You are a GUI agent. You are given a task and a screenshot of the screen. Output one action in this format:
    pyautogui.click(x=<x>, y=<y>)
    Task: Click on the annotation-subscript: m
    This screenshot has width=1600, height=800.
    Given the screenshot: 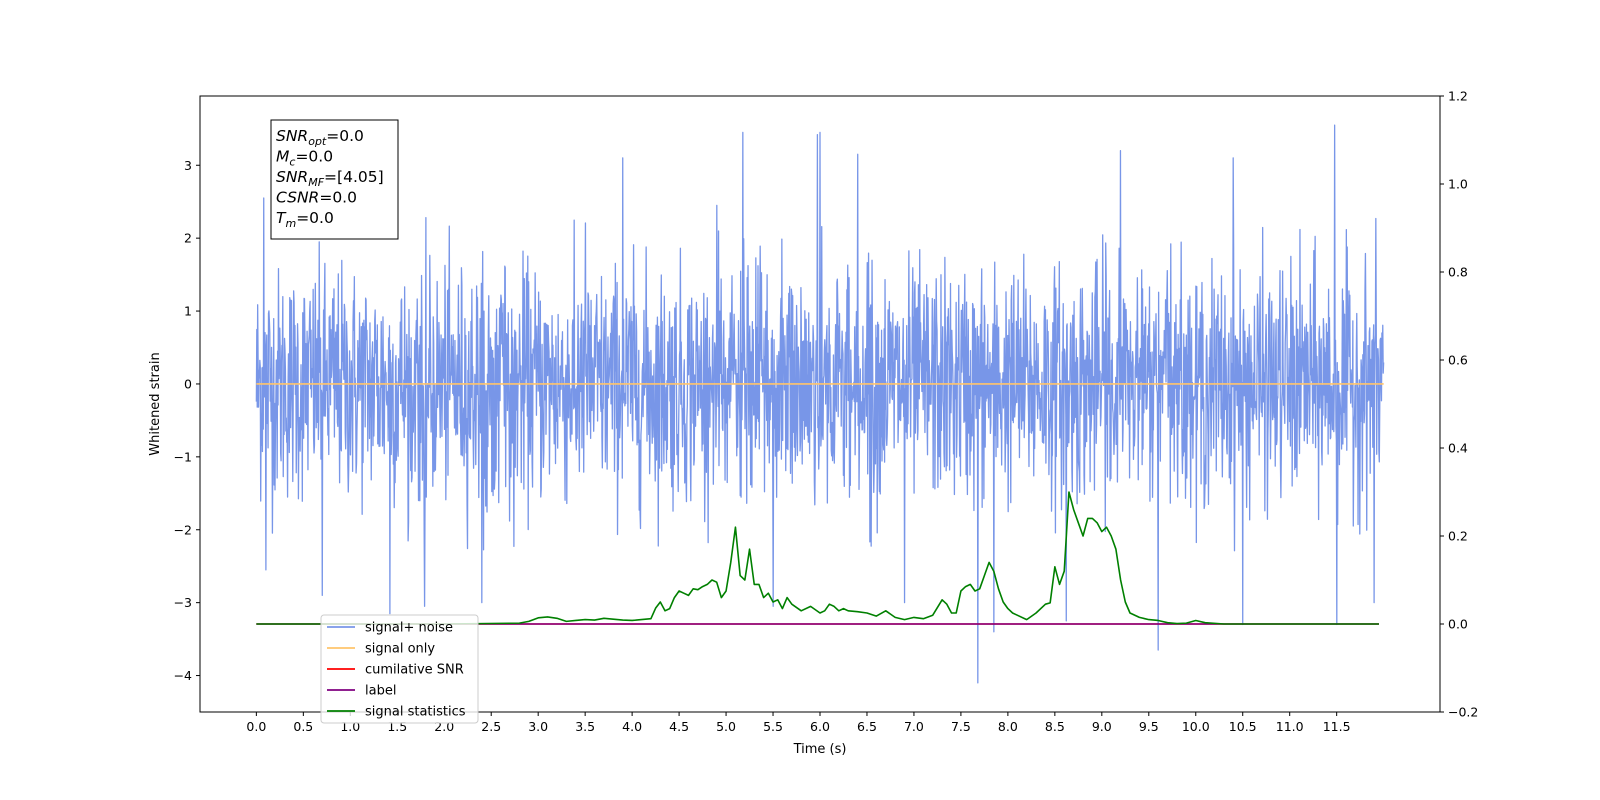 What is the action you would take?
    pyautogui.click(x=290, y=223)
    